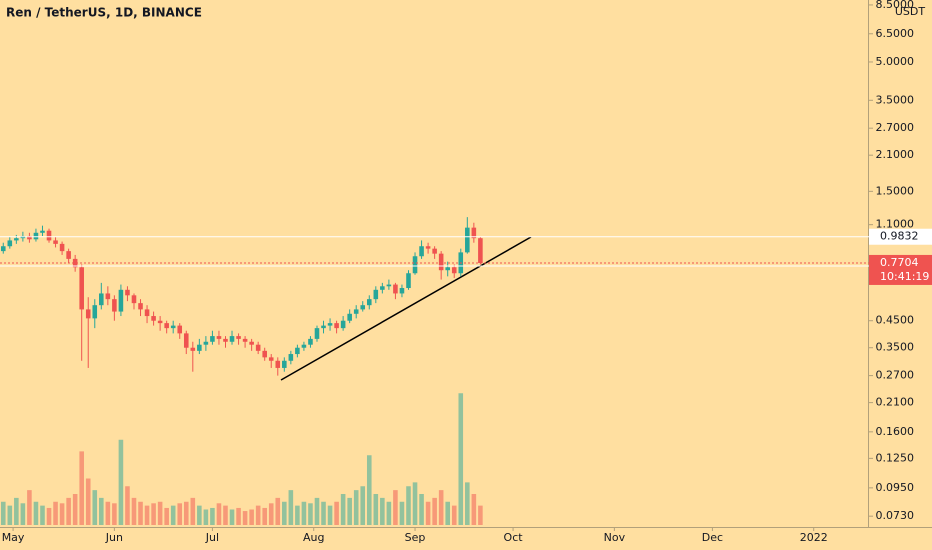 The width and height of the screenshot is (932, 550). I want to click on trend-line, so click(406, 308).